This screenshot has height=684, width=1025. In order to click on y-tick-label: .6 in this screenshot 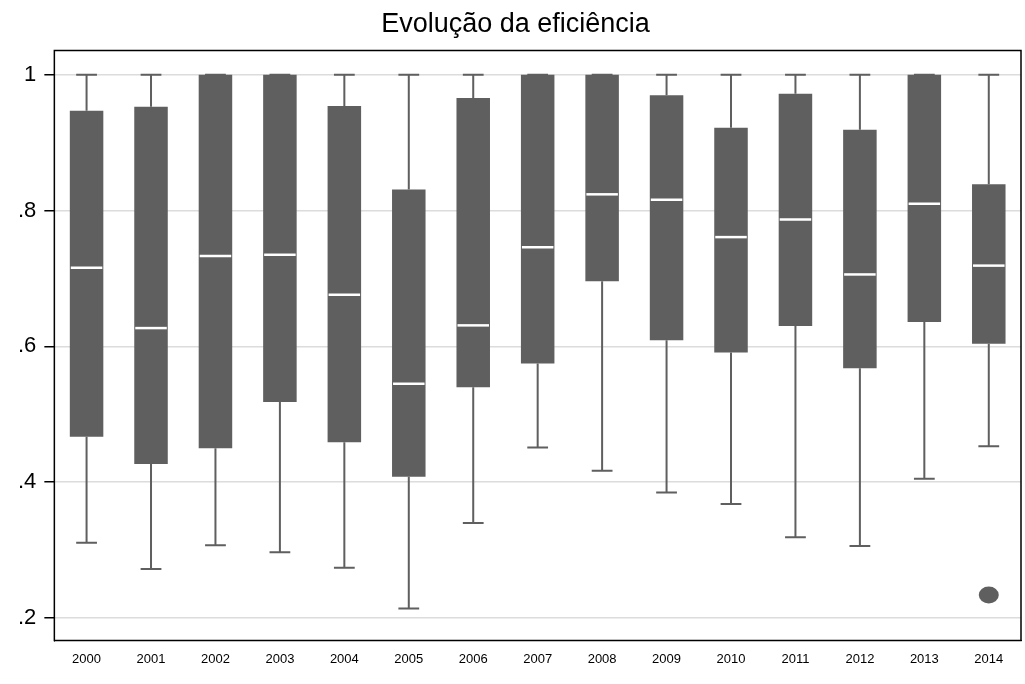, I will do `click(27, 345)`.